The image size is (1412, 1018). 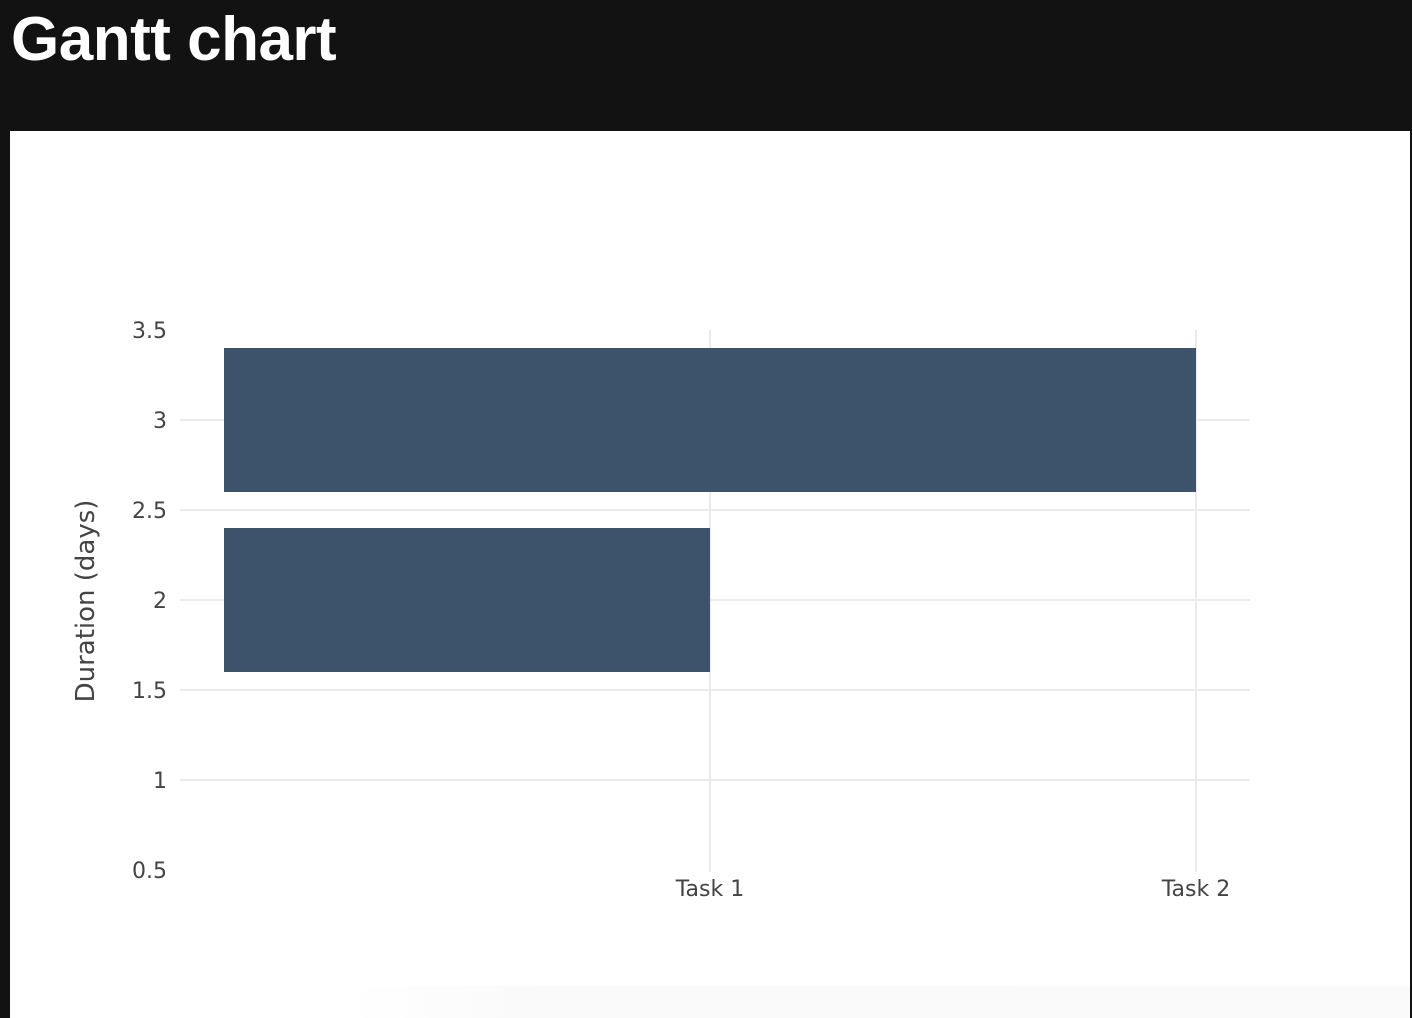 What do you see at coordinates (709, 889) in the screenshot?
I see `x-tick-label: Task 1` at bounding box center [709, 889].